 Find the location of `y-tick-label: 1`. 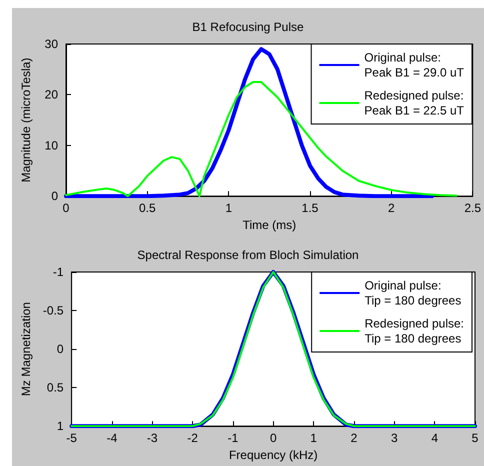

y-tick-label: 1 is located at coordinates (60, 426).